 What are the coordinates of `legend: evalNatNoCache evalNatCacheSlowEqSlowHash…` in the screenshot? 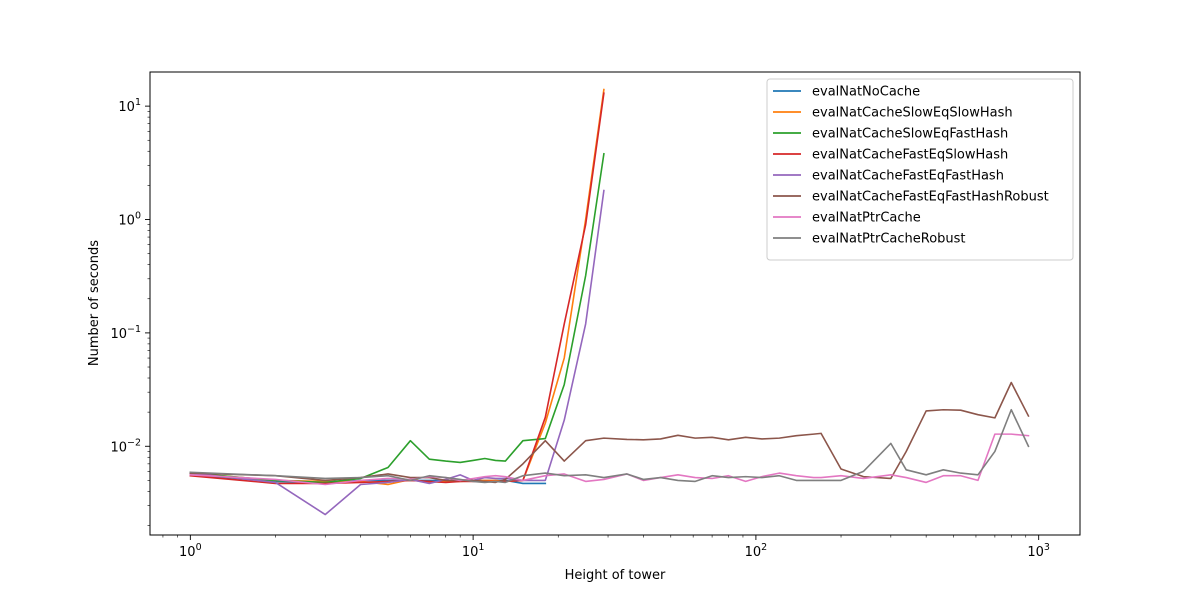 It's located at (920, 169).